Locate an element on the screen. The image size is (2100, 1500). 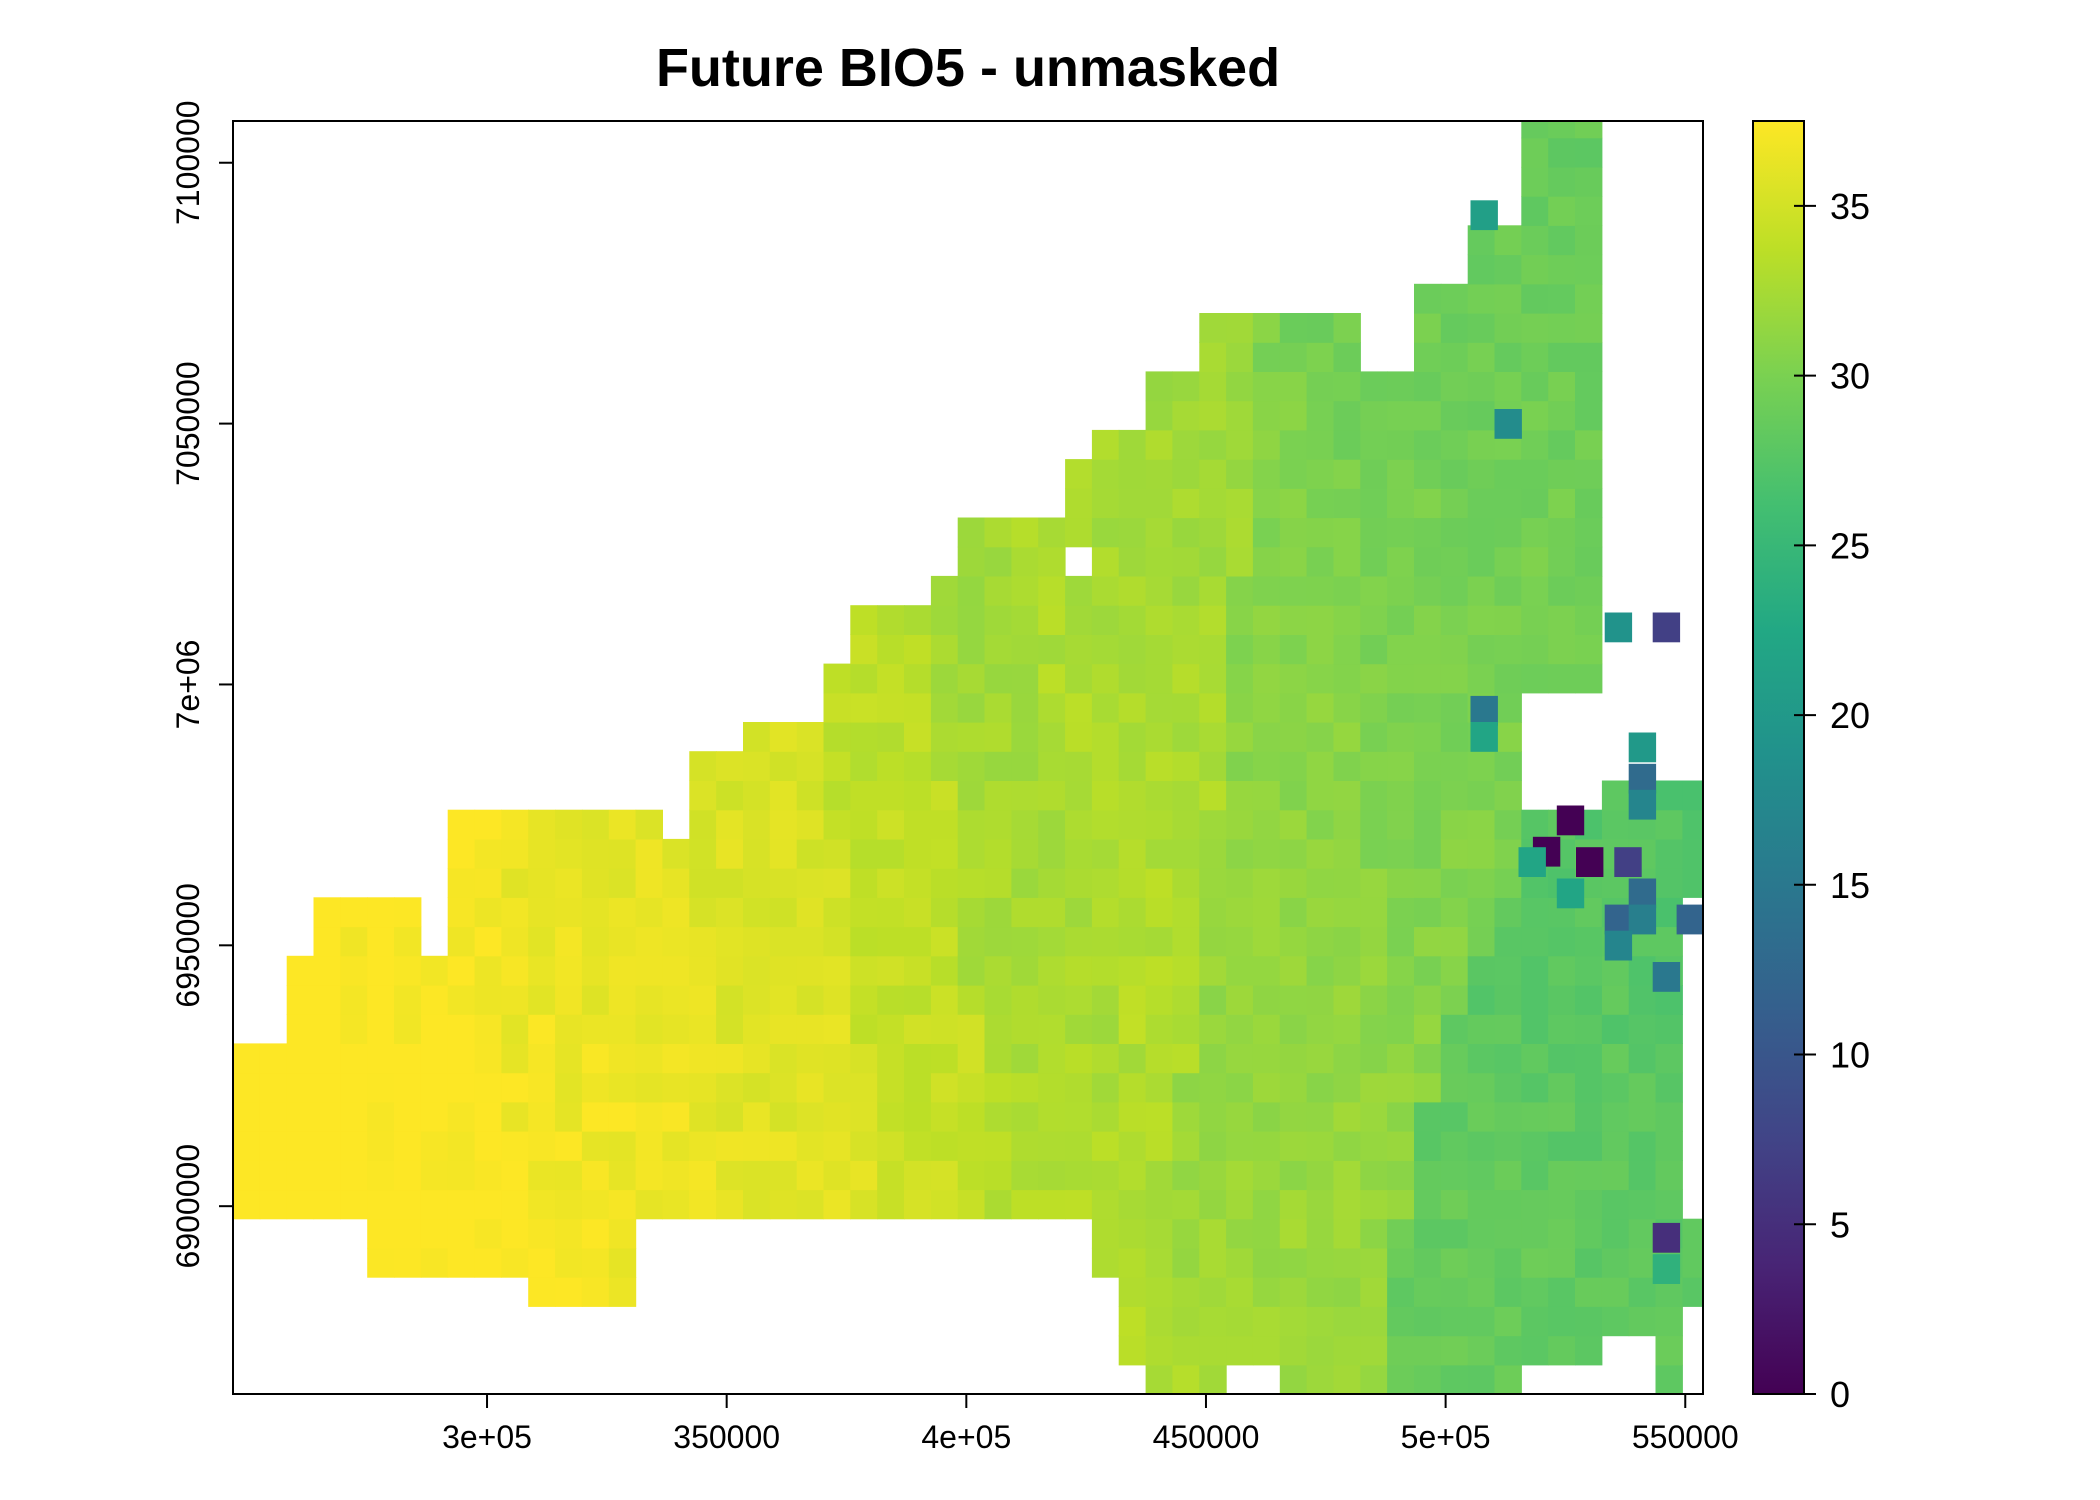
colorbar-tick-label: 0 is located at coordinates (1840, 1394).